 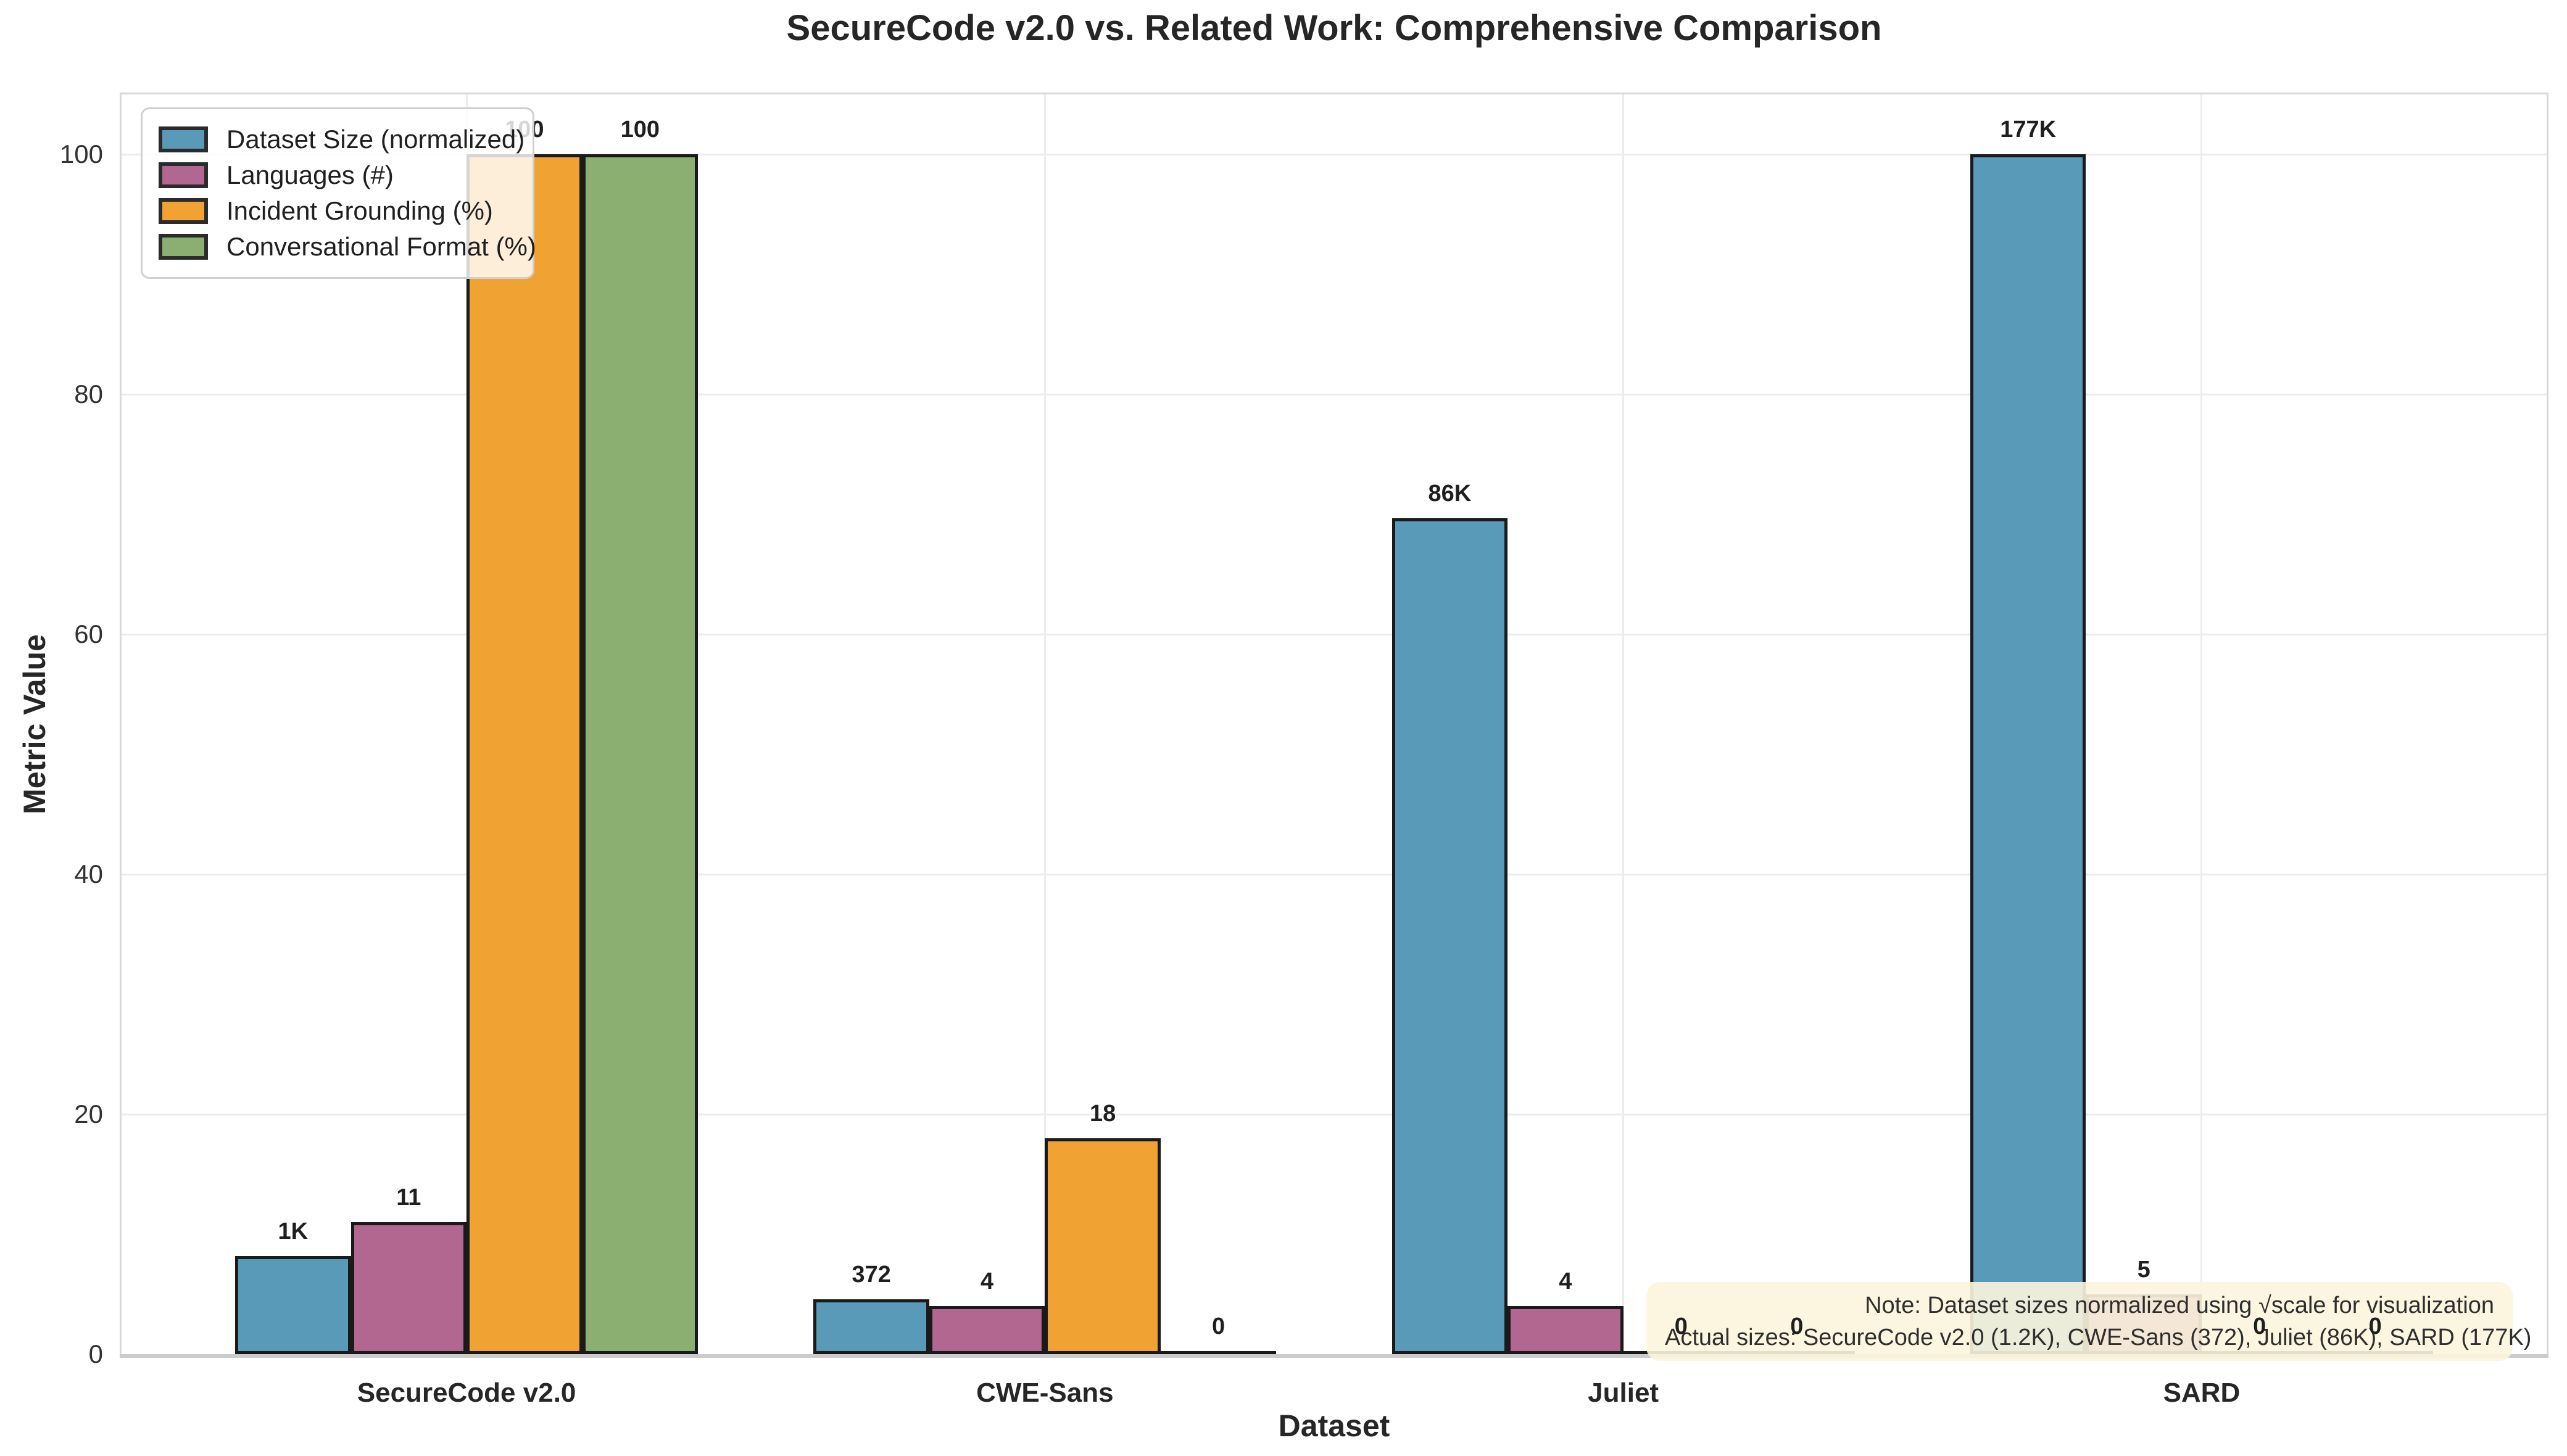 What do you see at coordinates (1045, 1393) in the screenshot?
I see `x-tick-label: CWE-Sans` at bounding box center [1045, 1393].